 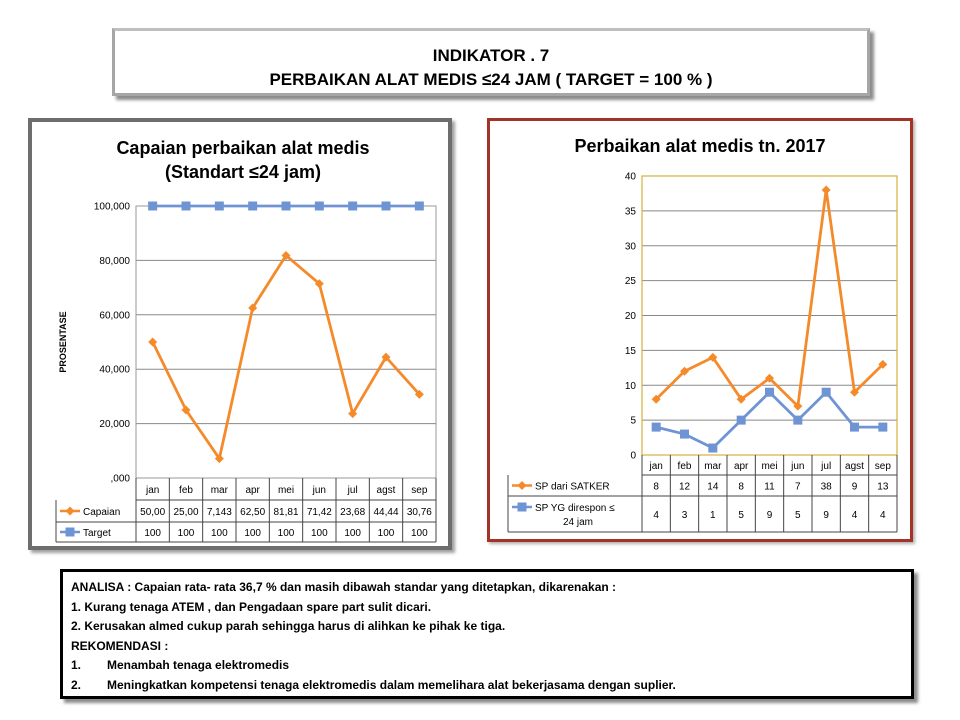 What do you see at coordinates (798, 487) in the screenshot?
I see `data-table-value: 7` at bounding box center [798, 487].